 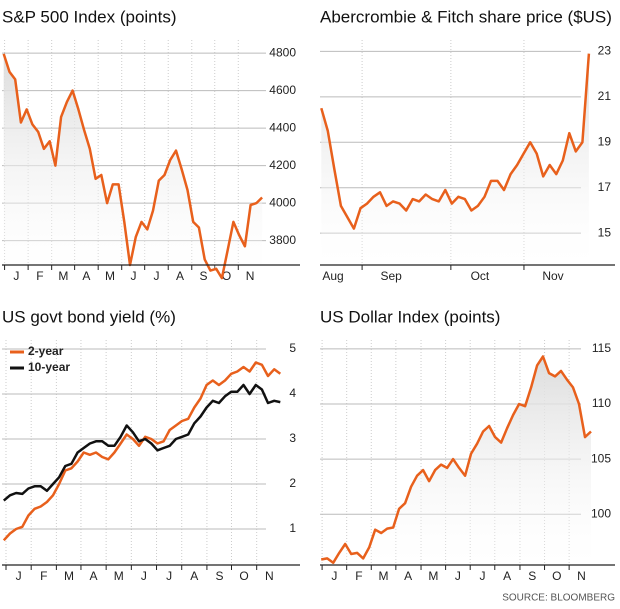 I want to click on y-tick-label: 1, so click(x=292, y=528).